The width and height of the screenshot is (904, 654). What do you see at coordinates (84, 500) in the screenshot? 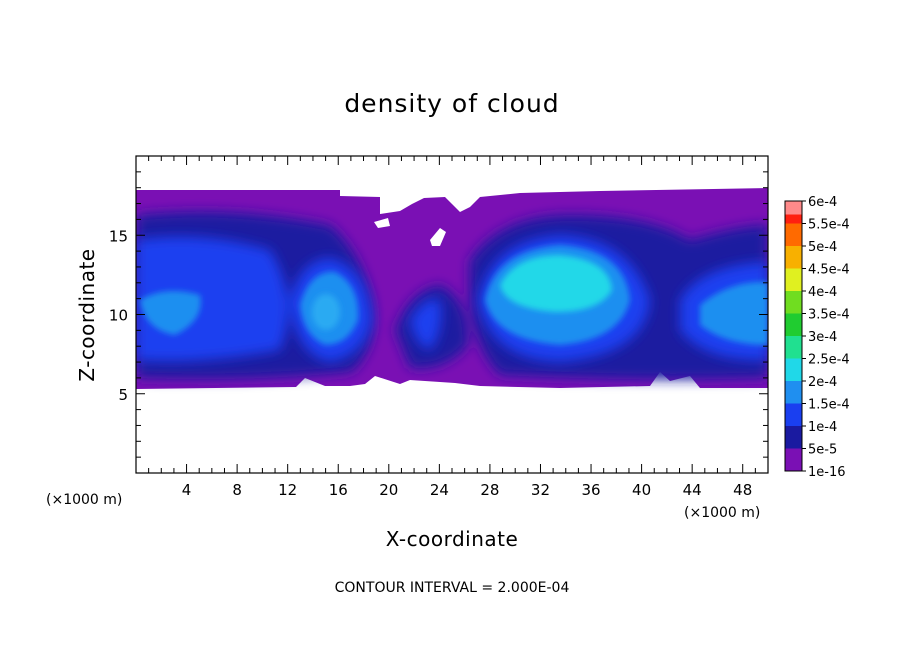
I see `x-left-unit-label: (×1000 m)` at bounding box center [84, 500].